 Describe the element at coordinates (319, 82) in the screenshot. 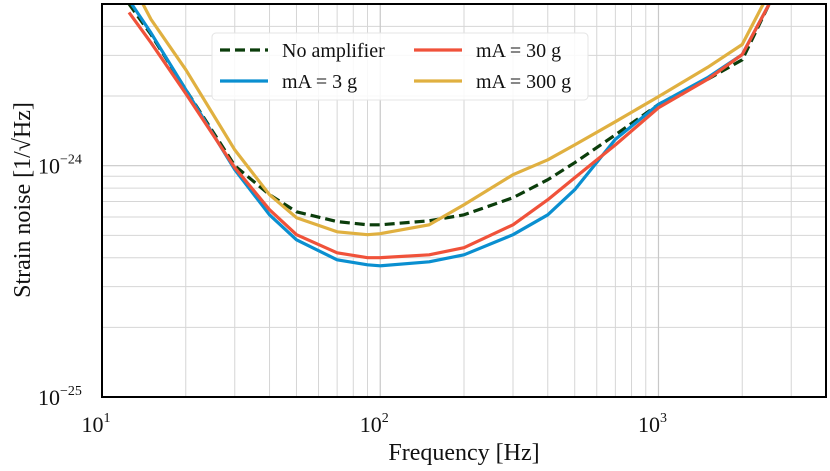

I see `legend-label: mA = 3 g` at that location.